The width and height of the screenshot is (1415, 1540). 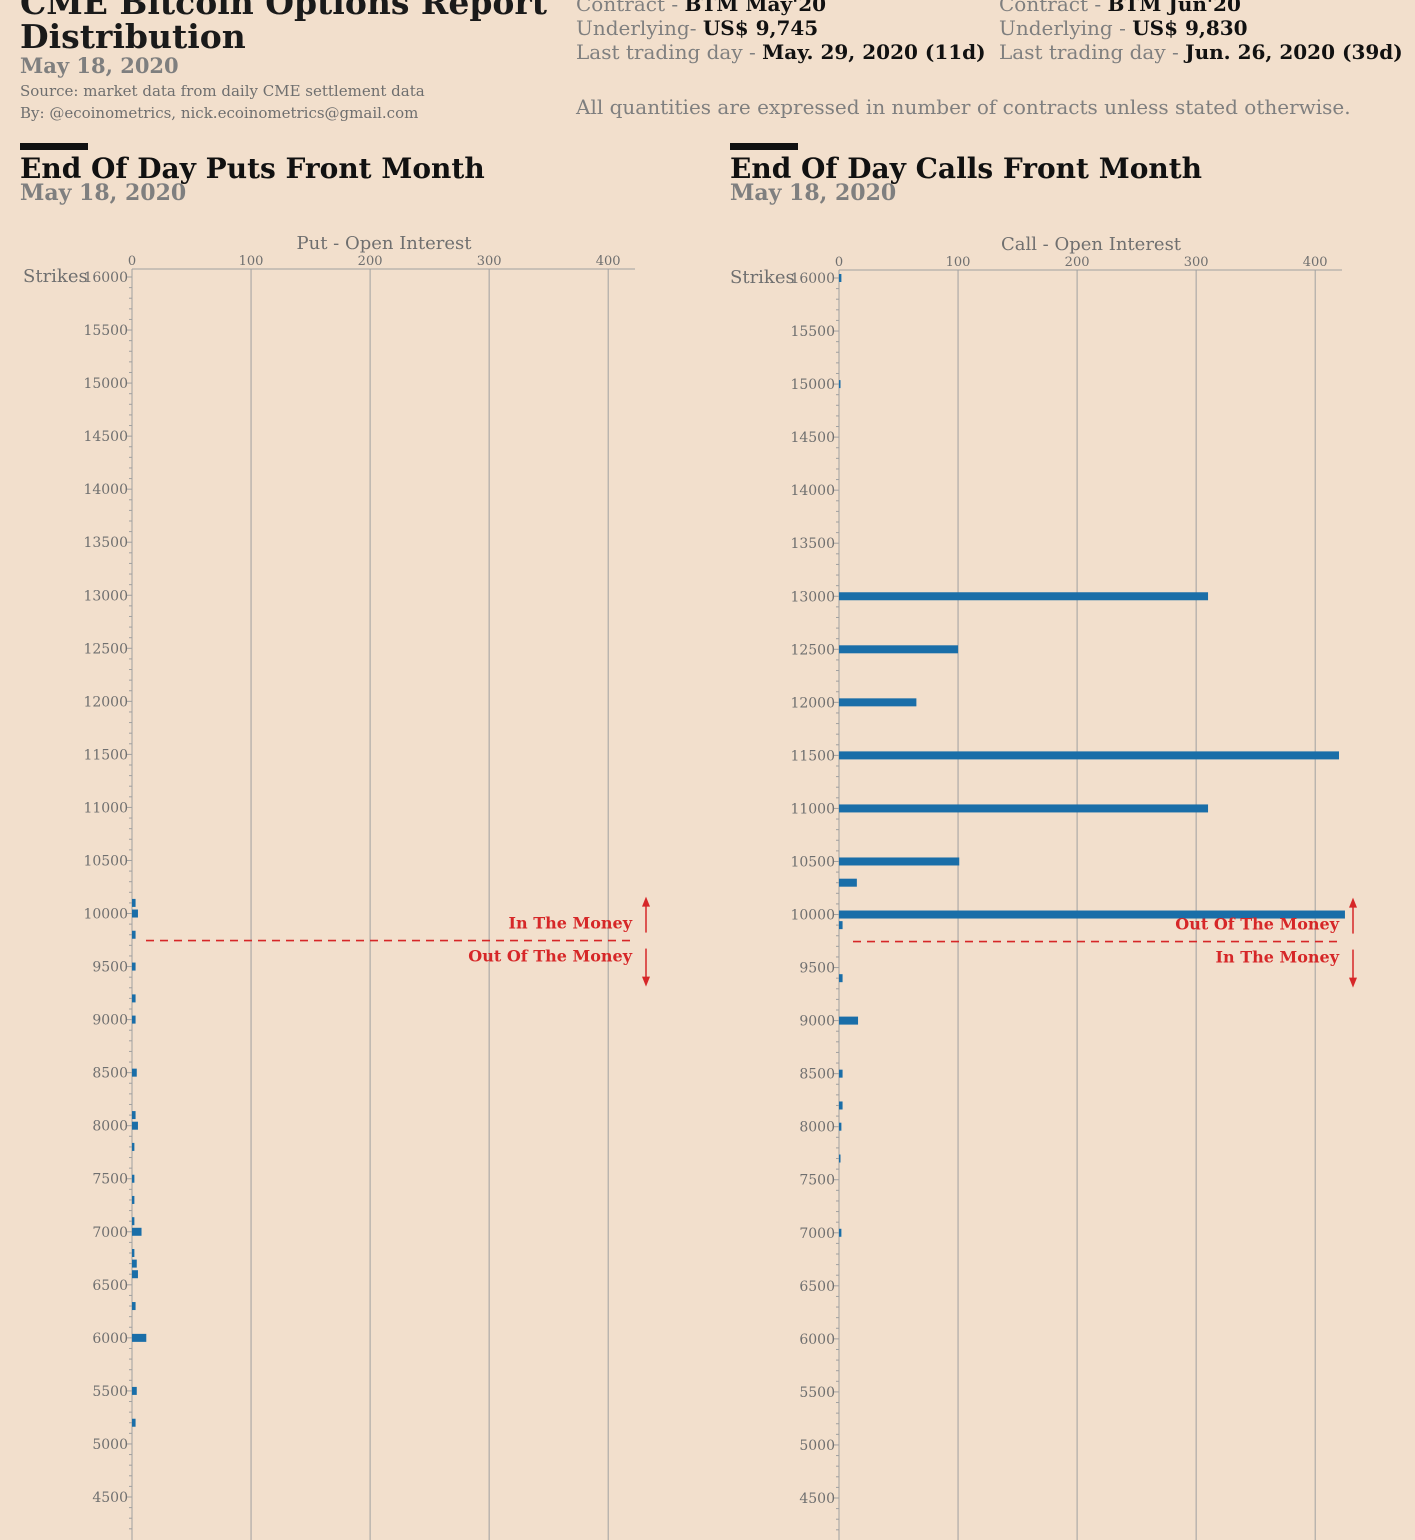 I want to click on y-tick-label: 11000, so click(x=105, y=808).